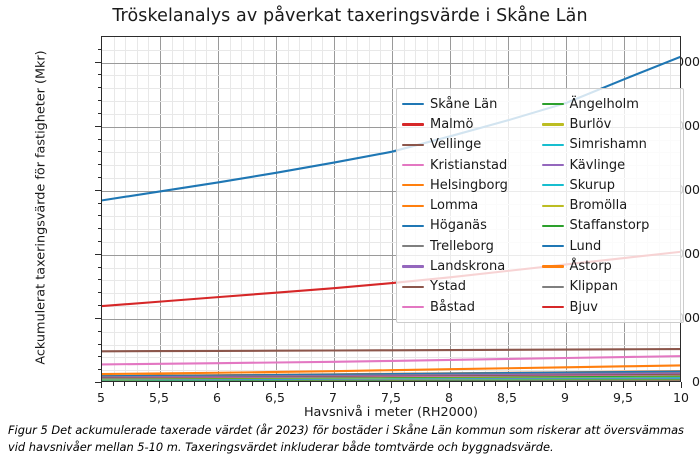 This screenshot has width=700, height=459. What do you see at coordinates (565, 397) in the screenshot?
I see `x-tick-label: 9` at bounding box center [565, 397].